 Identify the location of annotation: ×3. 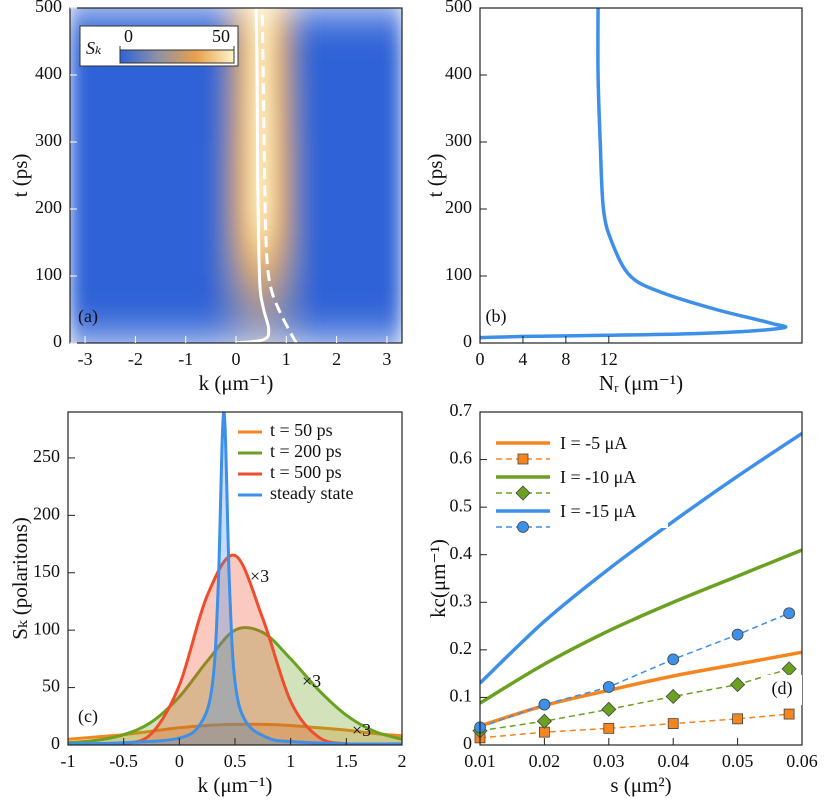
(259, 576).